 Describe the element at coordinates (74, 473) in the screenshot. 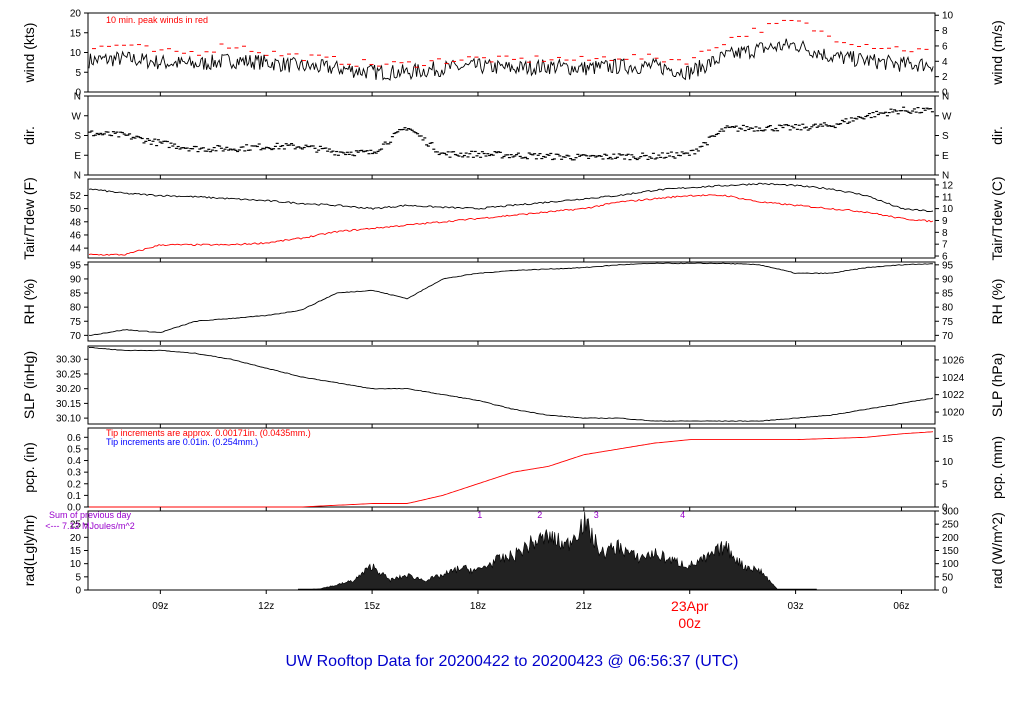

I see `y-tick-label: 0.3` at that location.